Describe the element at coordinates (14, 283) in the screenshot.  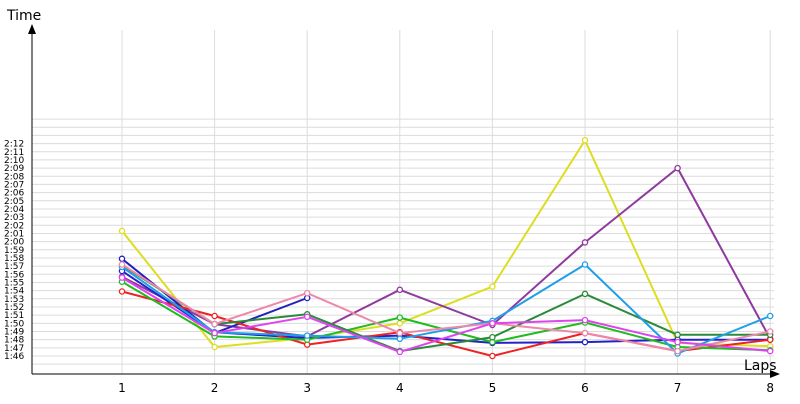
I see `y-tick-label: 1:55` at that location.